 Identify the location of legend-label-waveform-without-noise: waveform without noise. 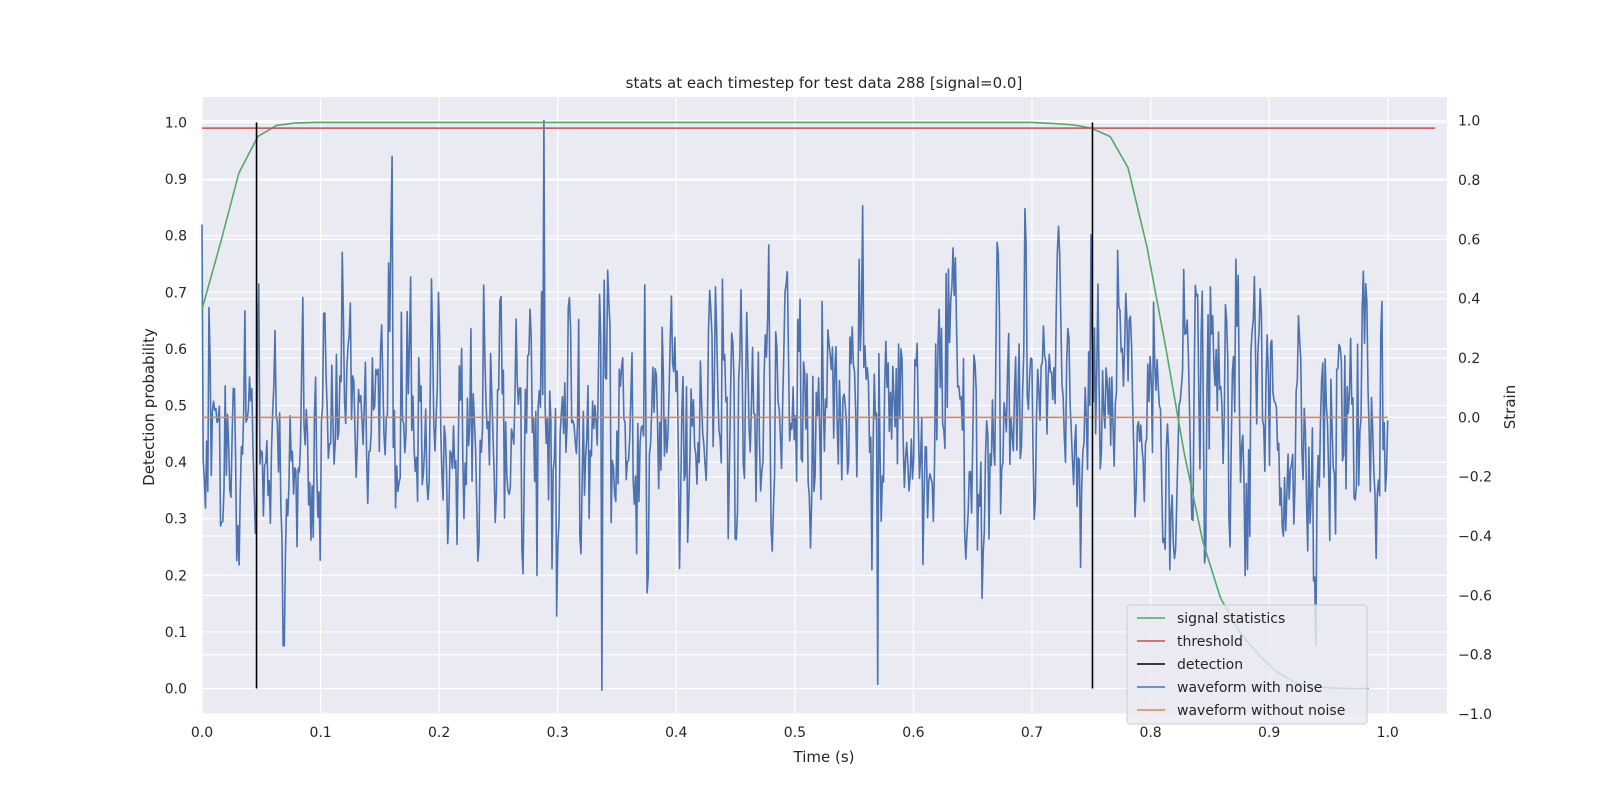
(1261, 711).